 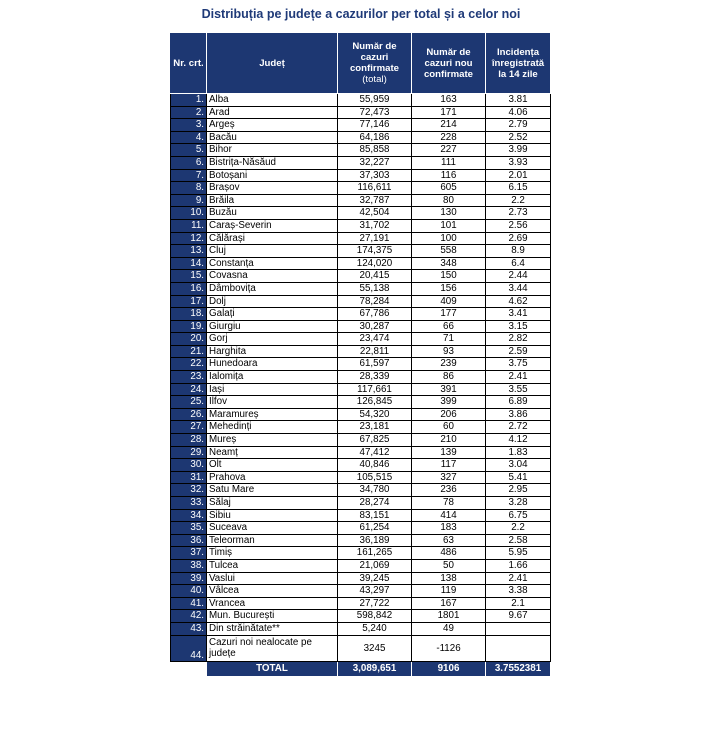 I want to click on incidence-14d: 2.69, so click(x=518, y=238).